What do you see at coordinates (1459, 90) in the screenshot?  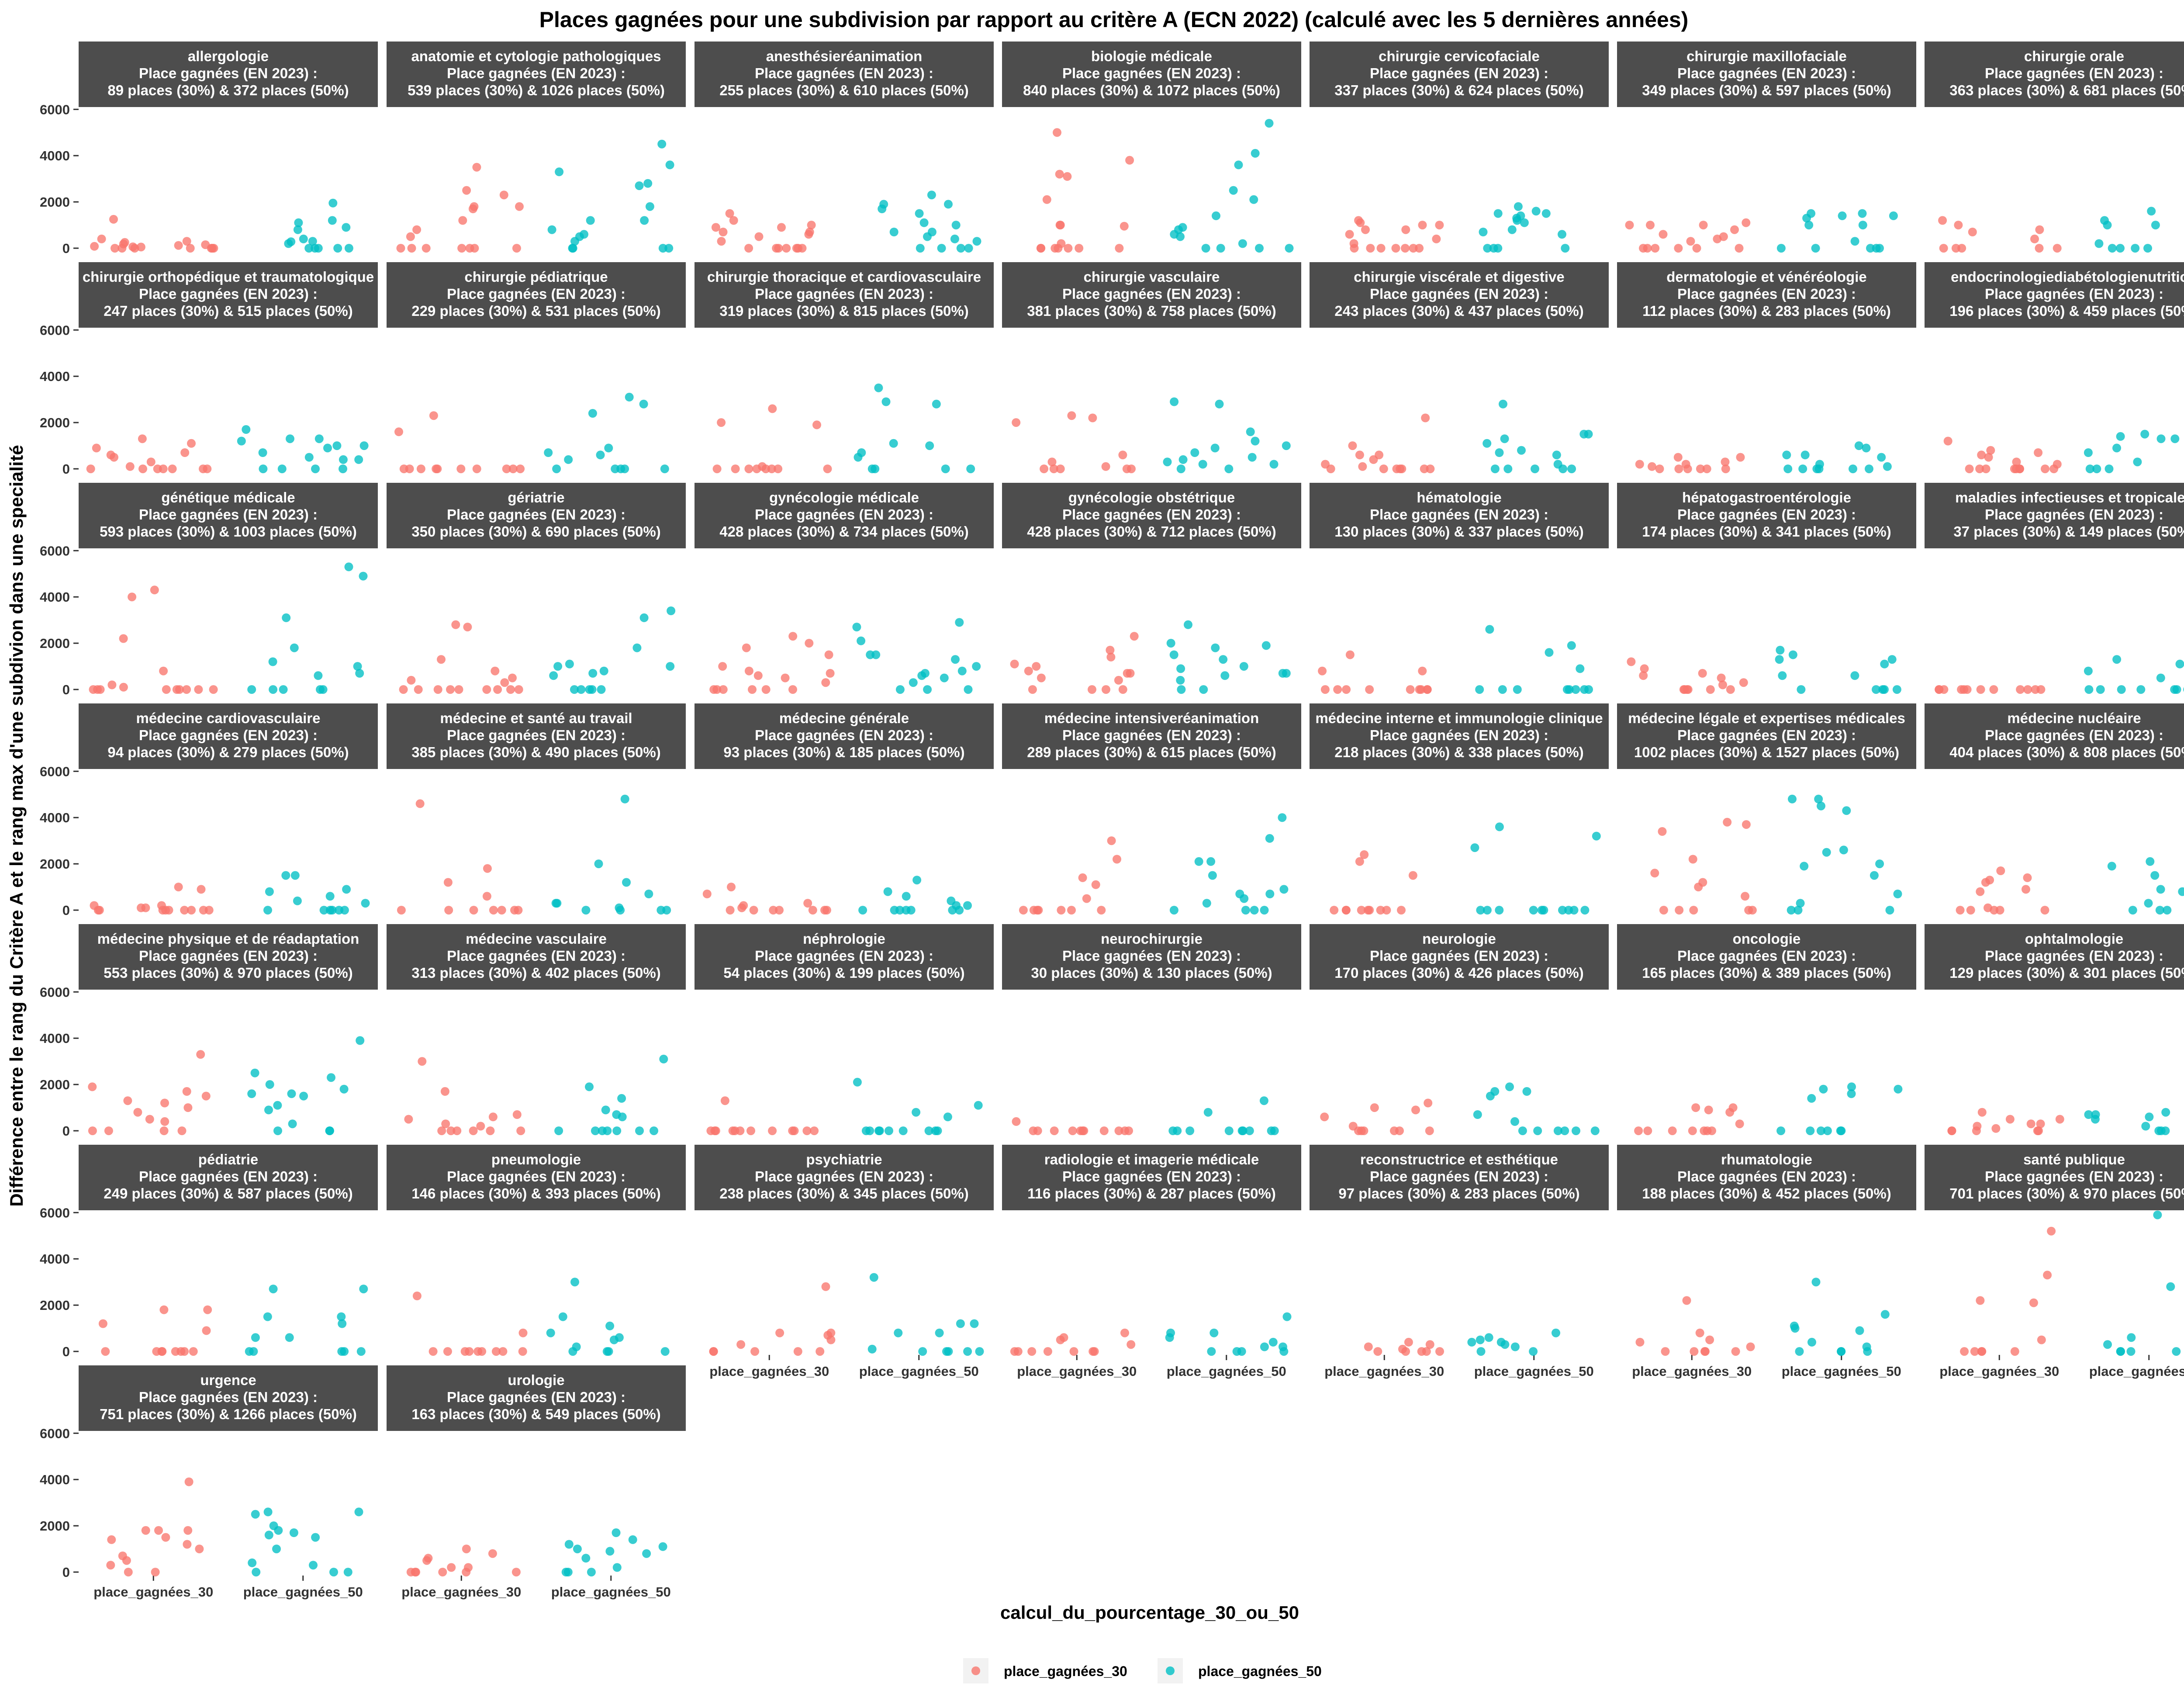 I see `facet-strip-label: 337 places (30%) & 624 places (50%)` at bounding box center [1459, 90].